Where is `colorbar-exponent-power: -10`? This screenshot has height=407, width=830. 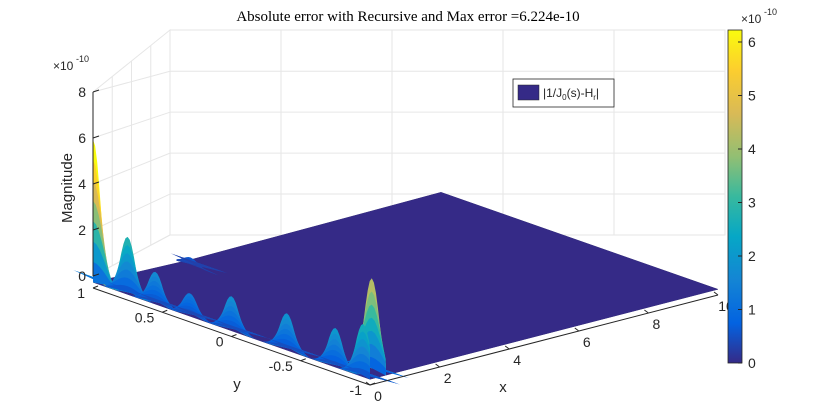 colorbar-exponent-power: -10 is located at coordinates (770, 12).